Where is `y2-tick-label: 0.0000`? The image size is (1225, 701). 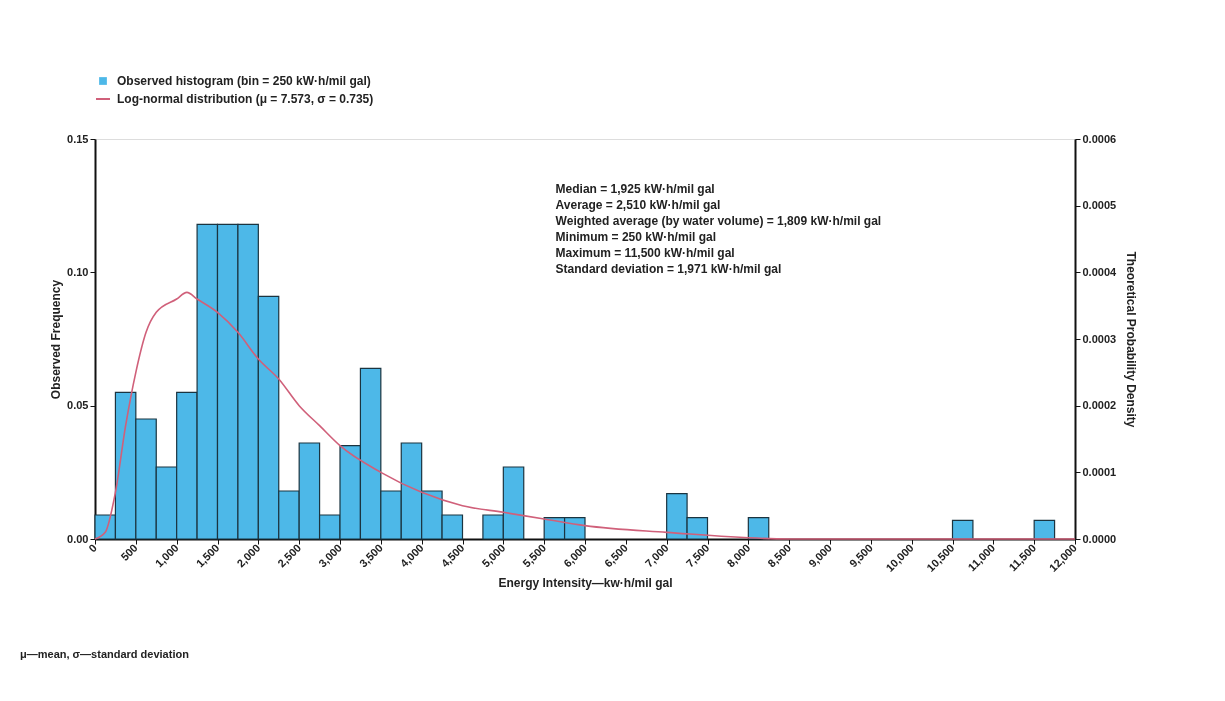
y2-tick-label: 0.0000 is located at coordinates (1099, 538).